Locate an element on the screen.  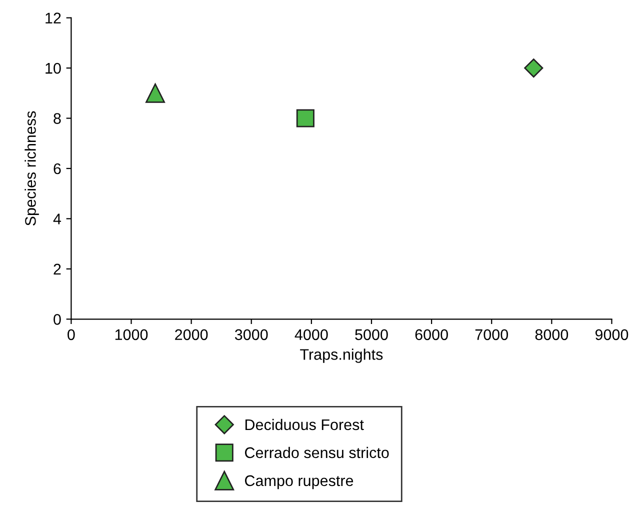
x-tick-label: 6000 is located at coordinates (431, 334).